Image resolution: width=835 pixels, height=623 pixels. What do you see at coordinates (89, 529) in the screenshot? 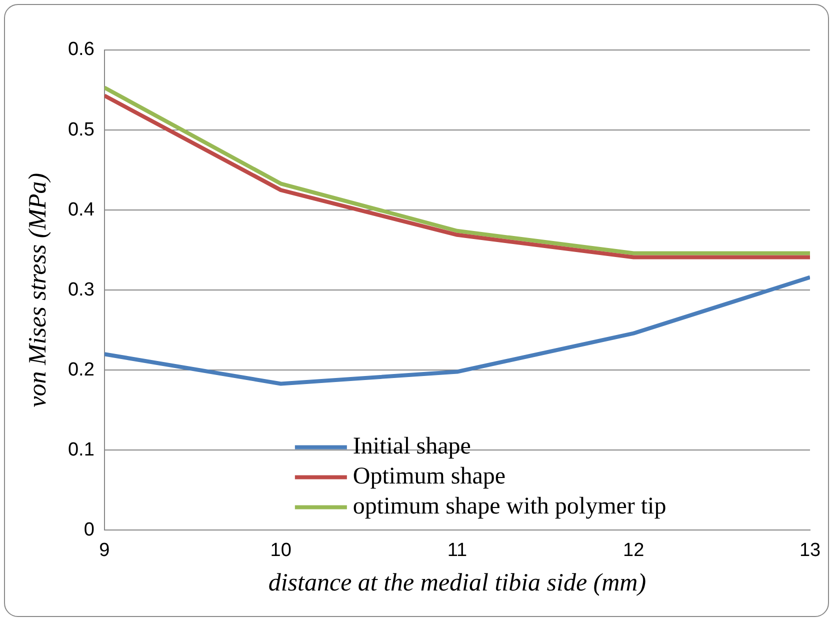
I see `y-tick-label: 0` at bounding box center [89, 529].